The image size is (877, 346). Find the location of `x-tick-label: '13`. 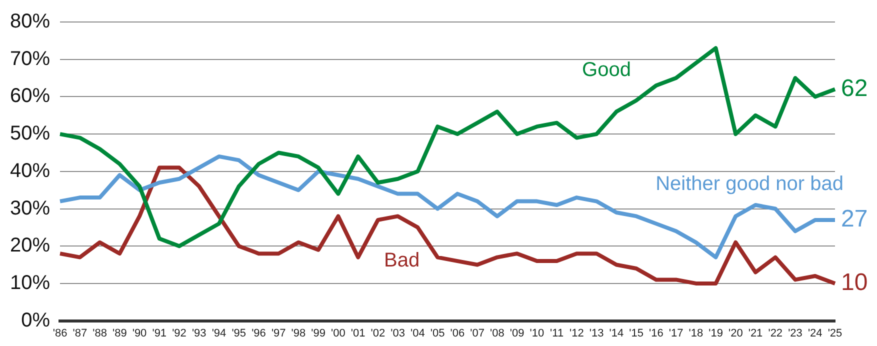

x-tick-label: '13 is located at coordinates (596, 333).